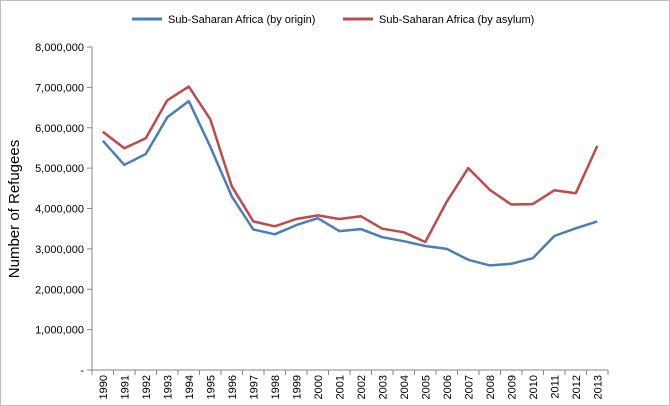 This screenshot has width=670, height=406. Describe the element at coordinates (598, 387) in the screenshot. I see `x-tick-label: 2013` at that location.